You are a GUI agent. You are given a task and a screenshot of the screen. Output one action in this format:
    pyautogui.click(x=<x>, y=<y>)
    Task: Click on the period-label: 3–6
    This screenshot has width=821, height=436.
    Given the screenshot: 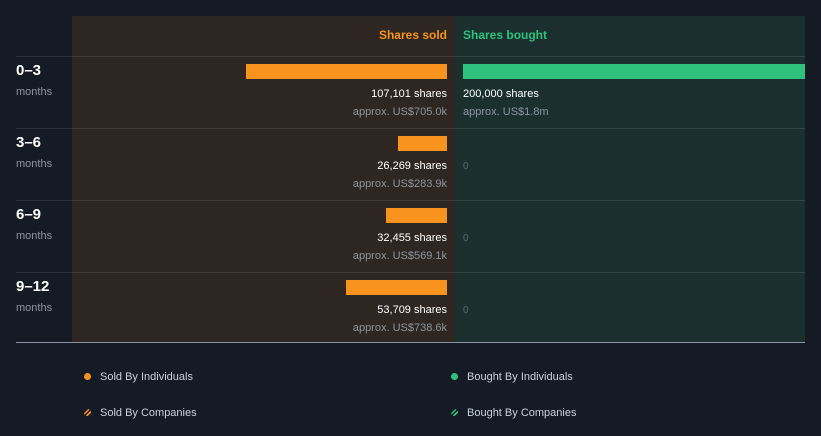 What is the action you would take?
    pyautogui.click(x=29, y=142)
    